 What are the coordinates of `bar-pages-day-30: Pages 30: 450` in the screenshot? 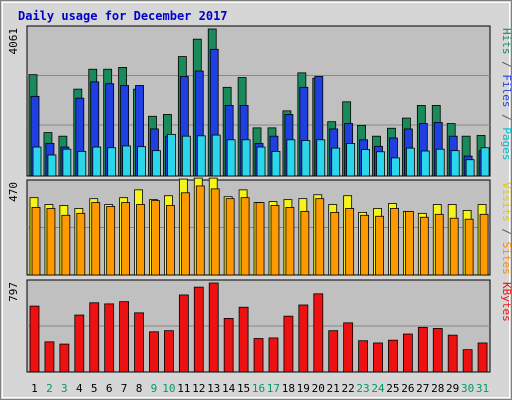 It's located at (470, 168).